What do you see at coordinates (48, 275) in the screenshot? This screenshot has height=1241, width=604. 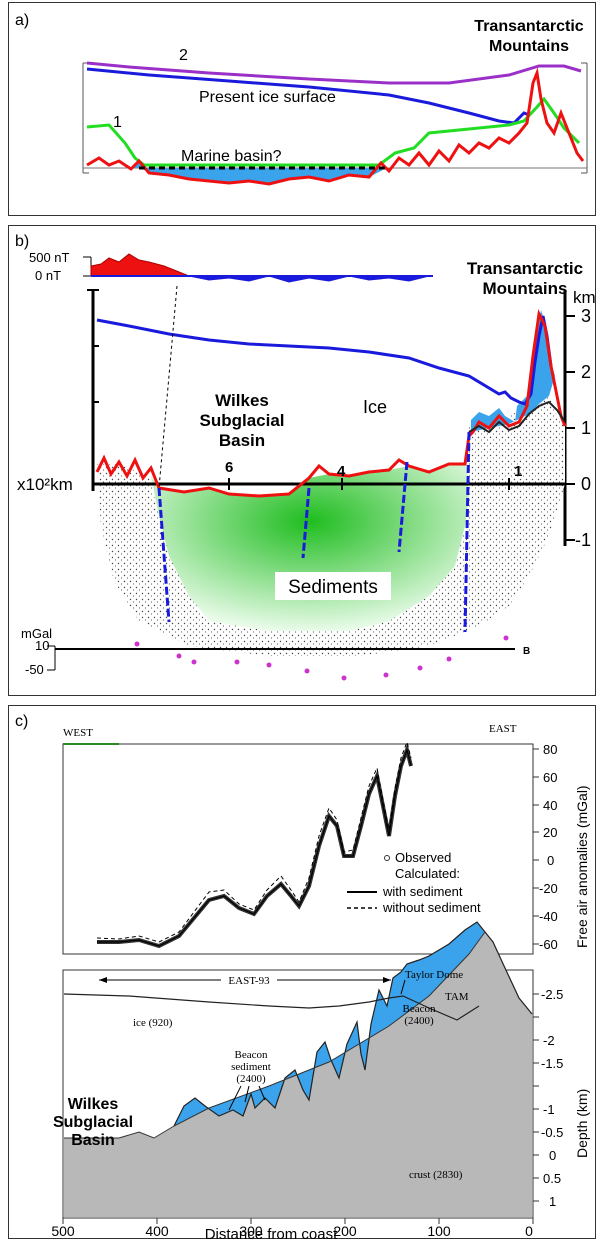 I see `mag-0-label: 0 nT` at bounding box center [48, 275].